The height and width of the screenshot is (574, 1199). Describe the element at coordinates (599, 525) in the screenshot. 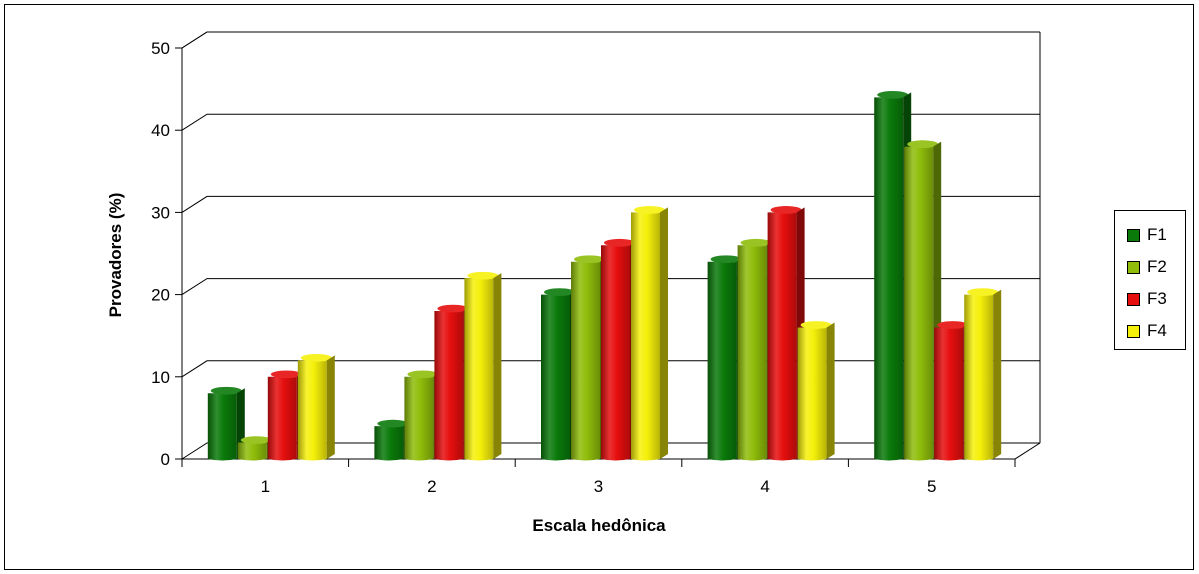

I see `x-axis-title: Escala hedônica` at that location.